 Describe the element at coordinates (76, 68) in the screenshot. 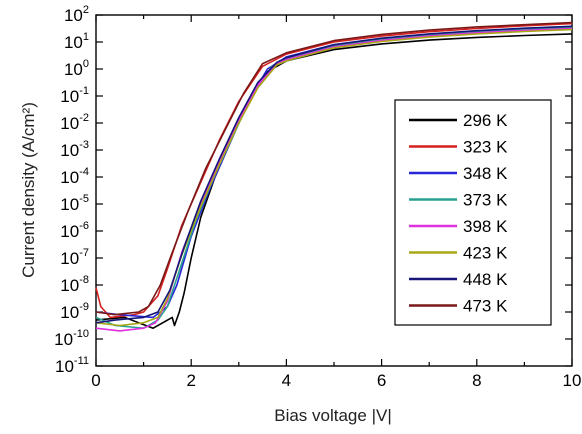

I see `y-tick-label: 10⁰` at that location.